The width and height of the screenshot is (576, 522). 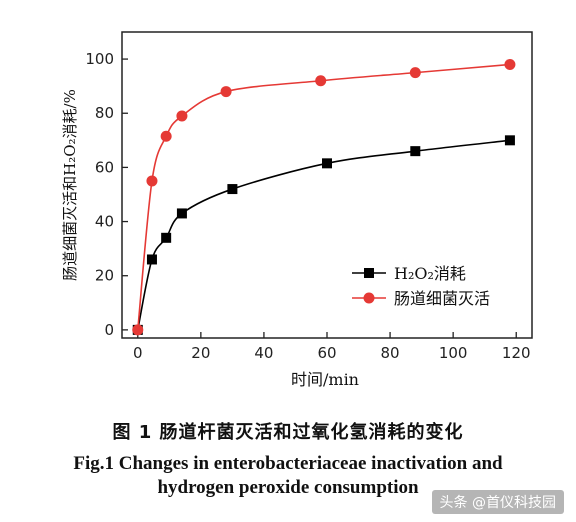 I want to click on legend-label: 肠道细菌灭活, so click(x=442, y=298).